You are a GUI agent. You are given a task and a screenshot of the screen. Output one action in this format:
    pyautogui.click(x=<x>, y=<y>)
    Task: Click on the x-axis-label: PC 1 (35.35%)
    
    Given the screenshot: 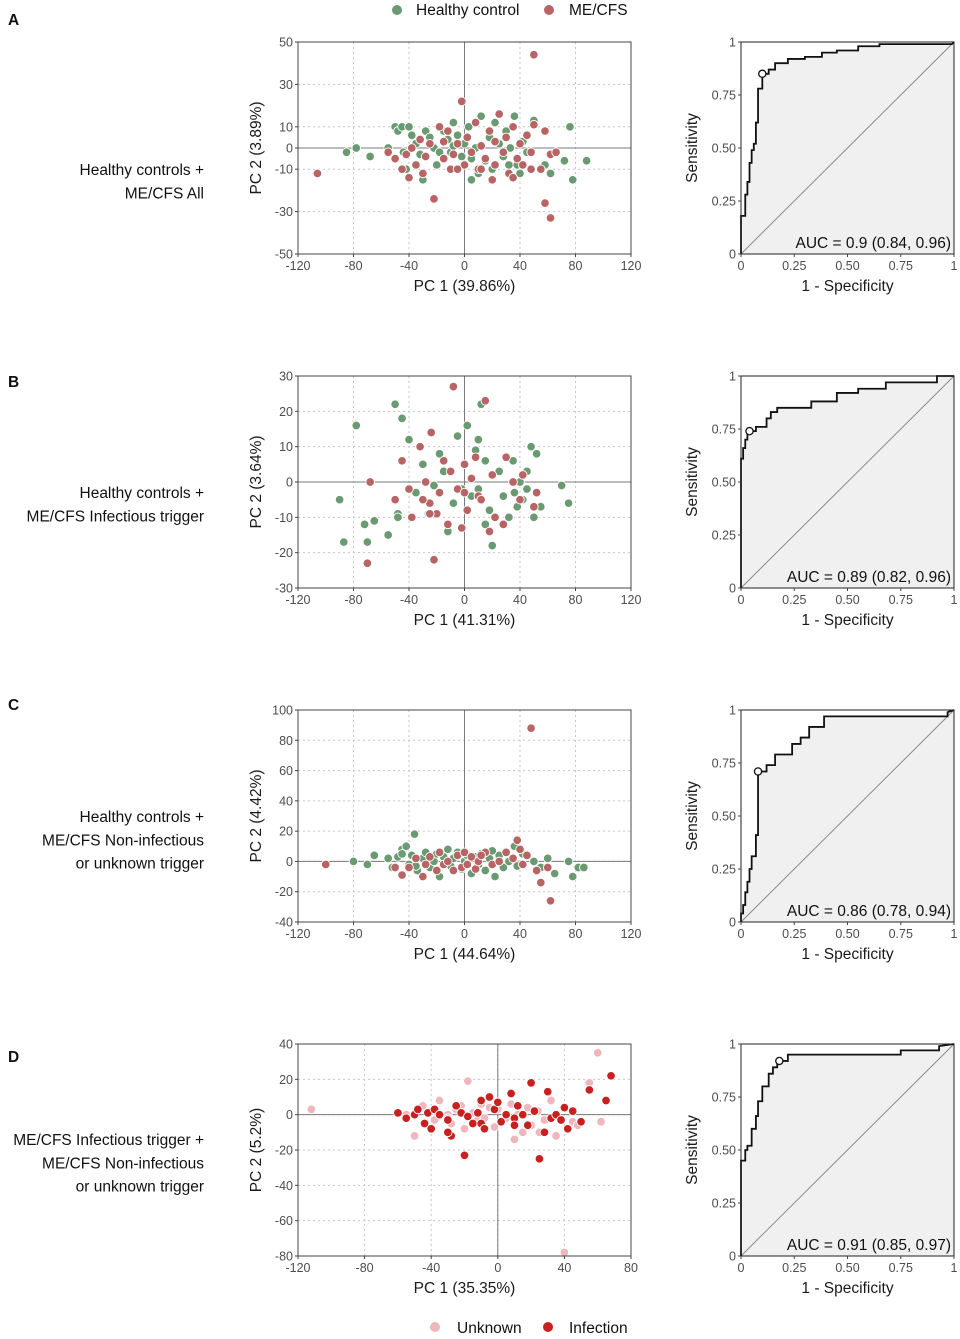 What is the action you would take?
    pyautogui.click(x=465, y=1288)
    